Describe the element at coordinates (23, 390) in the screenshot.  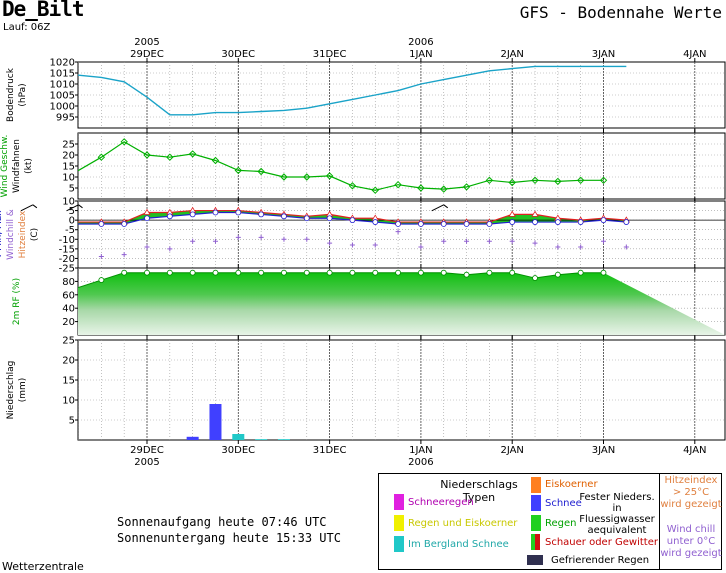
I see `y-axis-label-precip: (mm)` at that location.